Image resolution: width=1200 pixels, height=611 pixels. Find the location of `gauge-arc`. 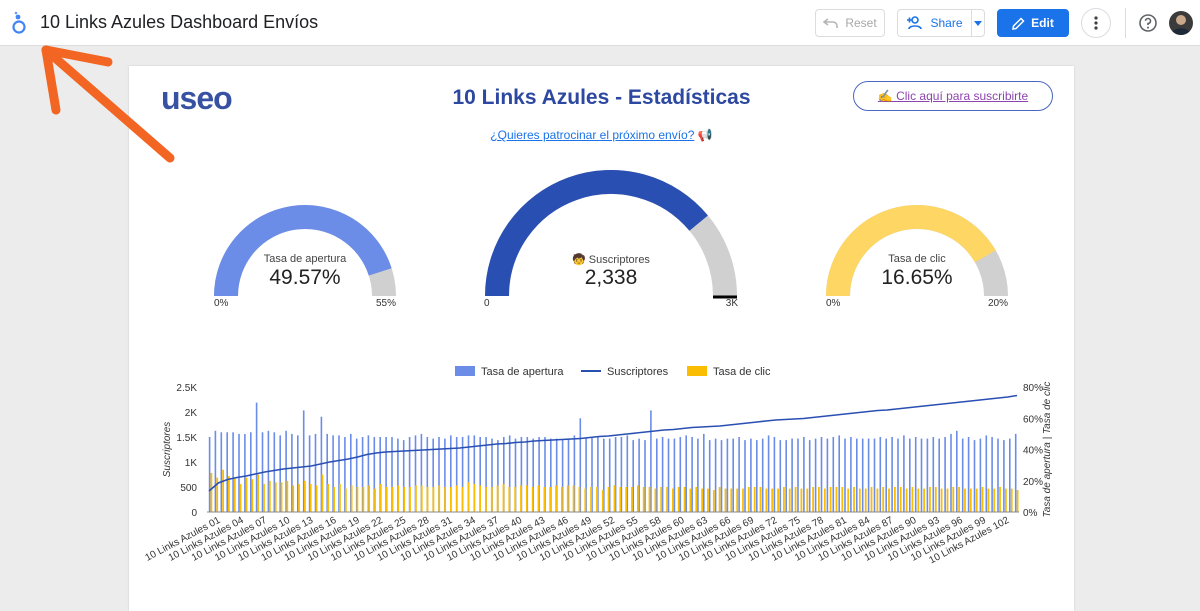

gauge-arc is located at coordinates (917, 251).